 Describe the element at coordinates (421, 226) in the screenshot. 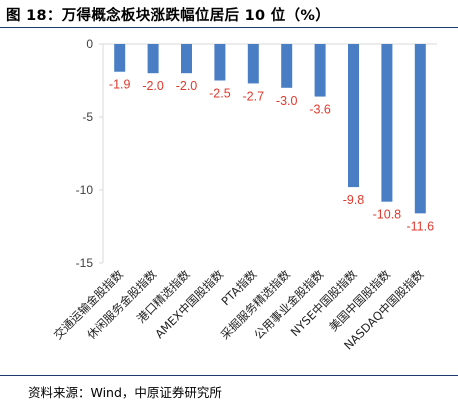

I see `data-label: -11.6` at that location.